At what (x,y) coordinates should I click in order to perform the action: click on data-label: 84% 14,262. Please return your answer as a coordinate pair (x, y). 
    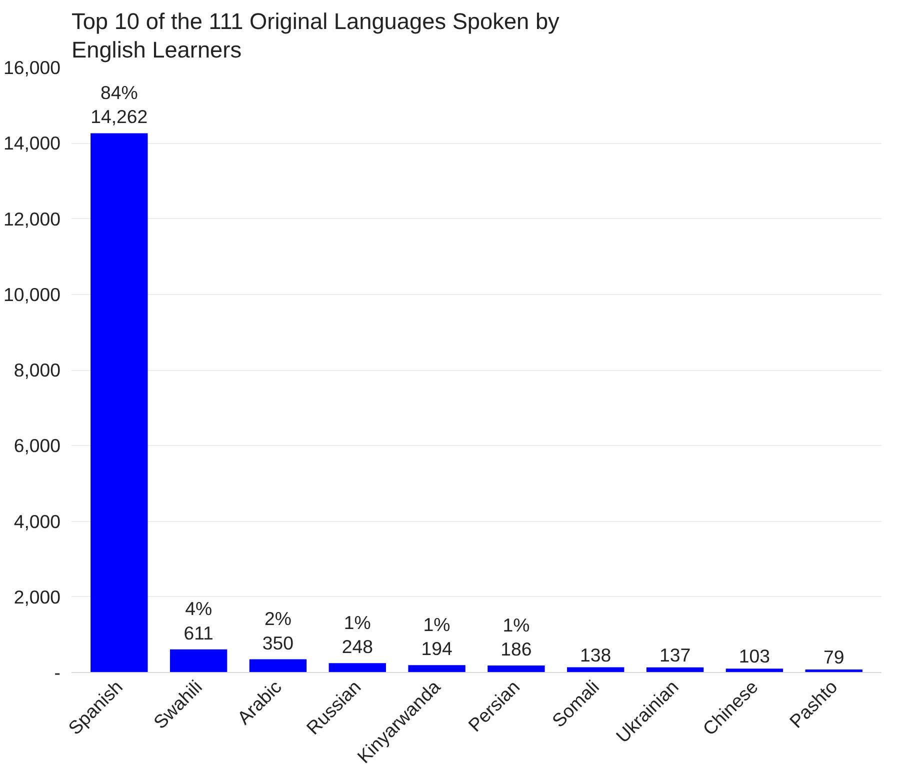
    Looking at the image, I should click on (119, 105).